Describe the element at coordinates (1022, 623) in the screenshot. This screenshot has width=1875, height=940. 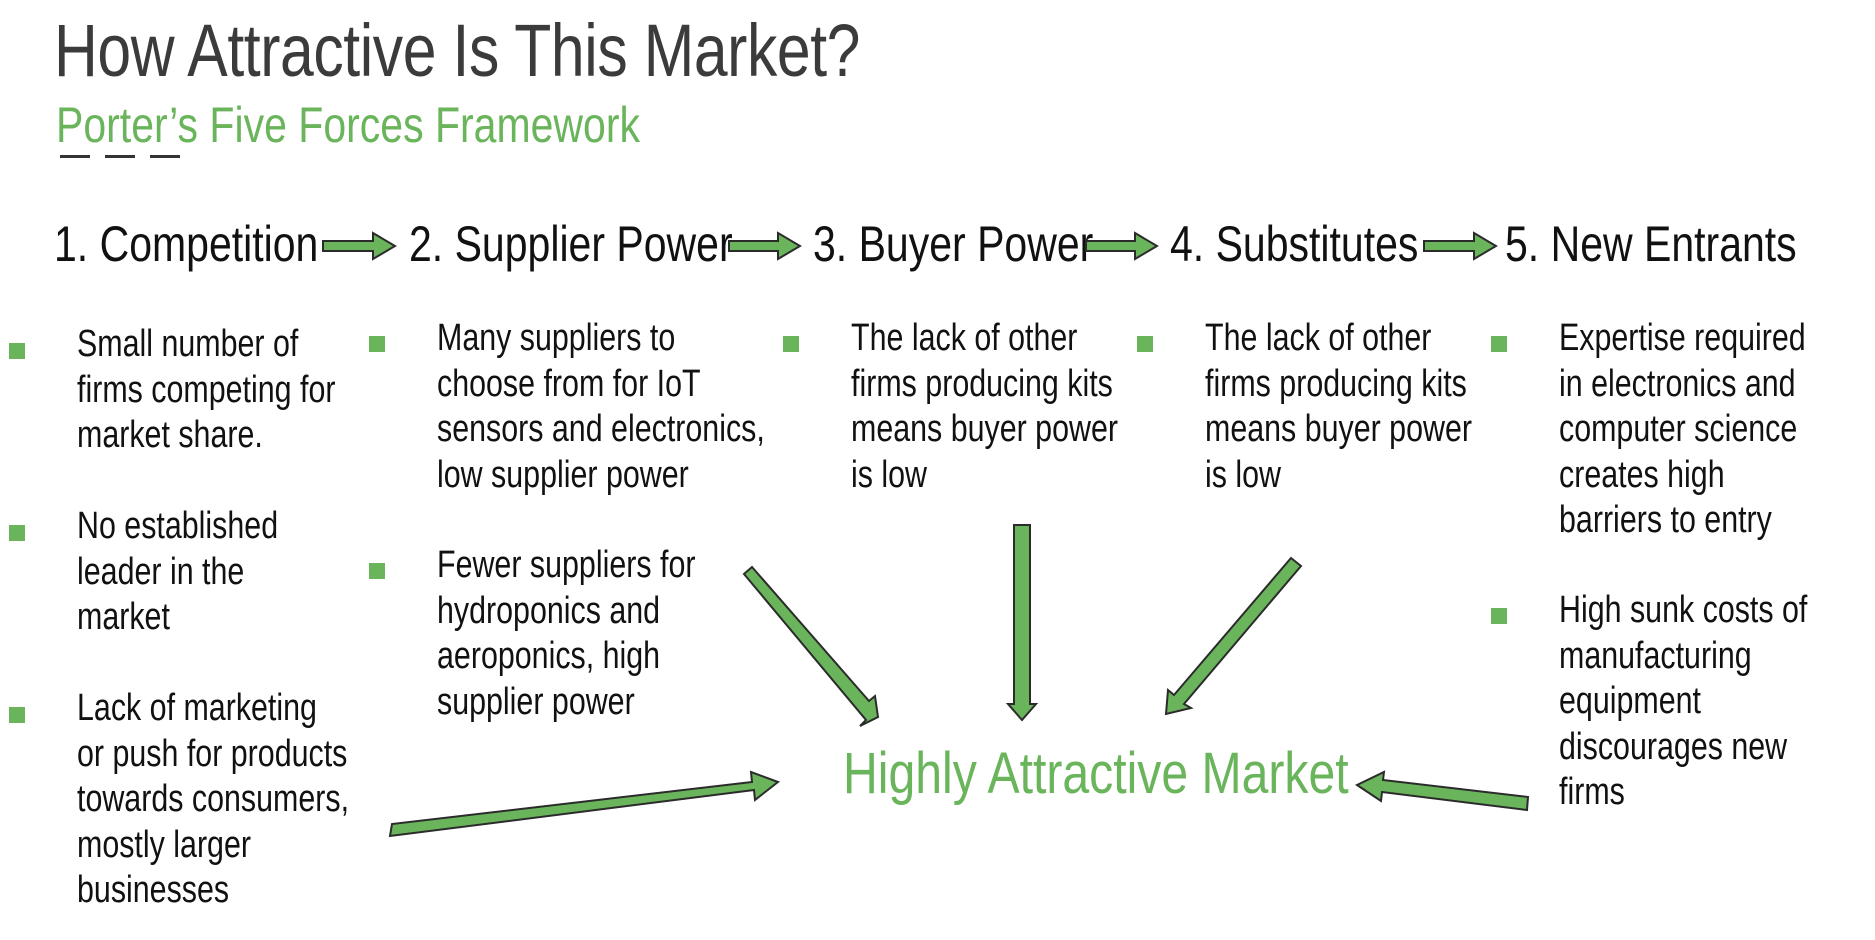
I see `arrow-buyer-to-market` at that location.